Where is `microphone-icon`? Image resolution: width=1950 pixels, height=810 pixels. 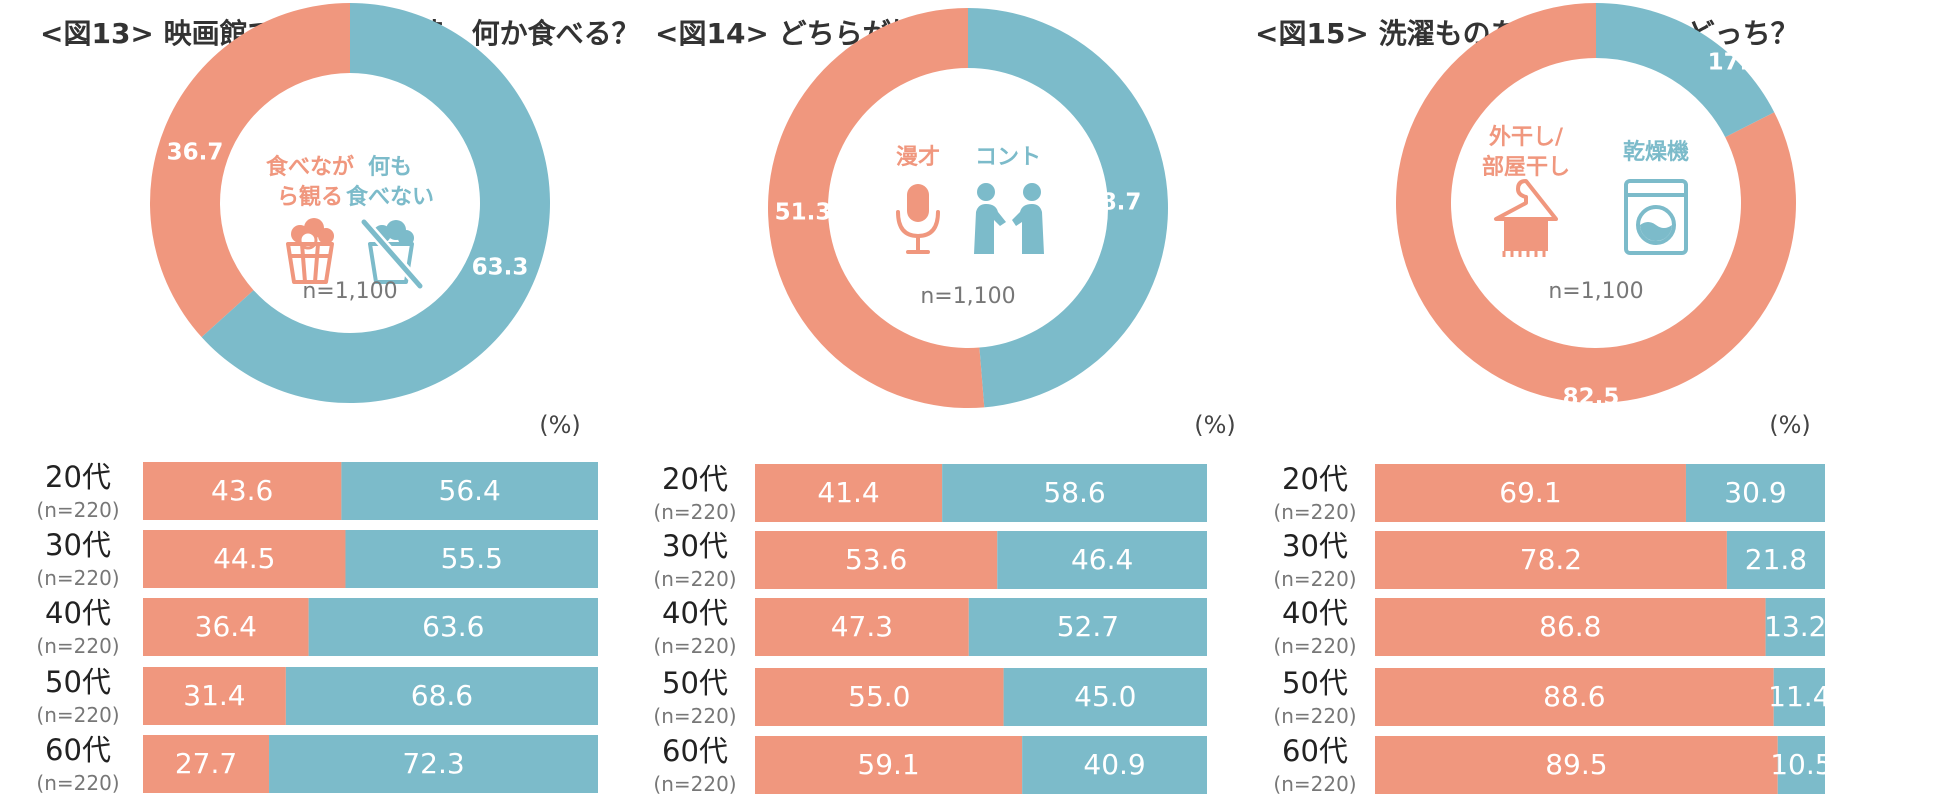
microphone-icon is located at coordinates (918, 219).